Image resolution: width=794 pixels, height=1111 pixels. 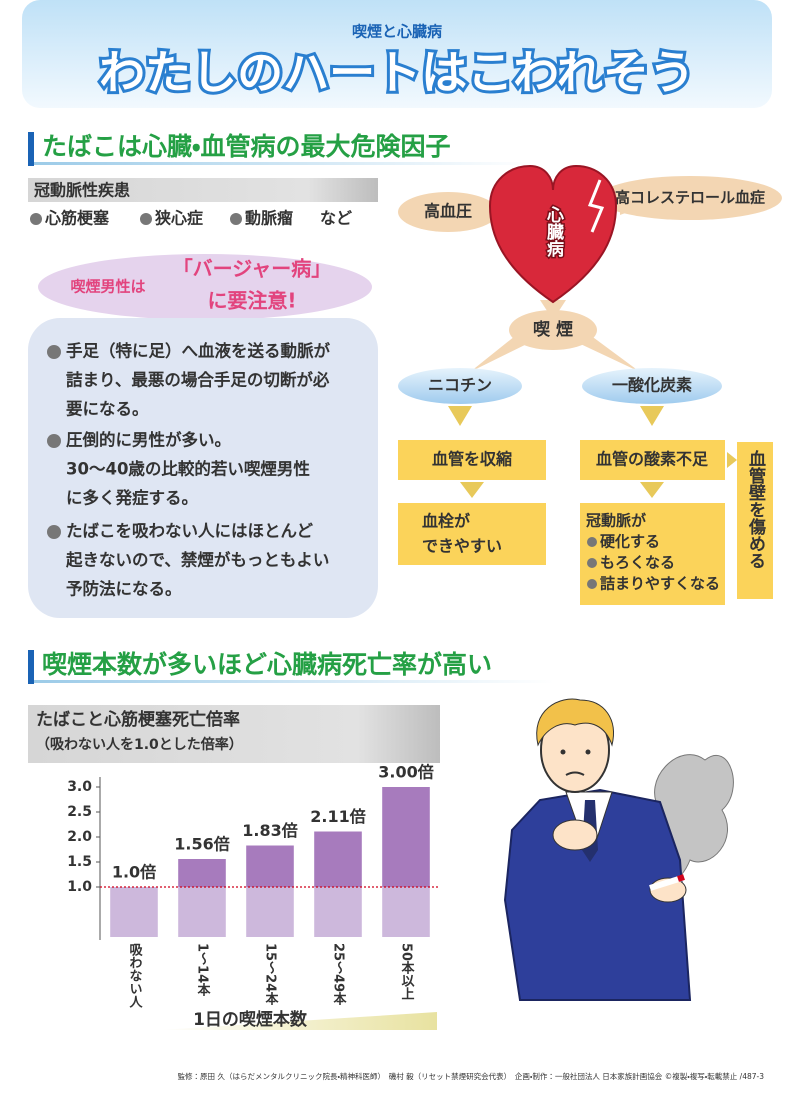 I want to click on chart-title-bar, so click(x=234, y=734).